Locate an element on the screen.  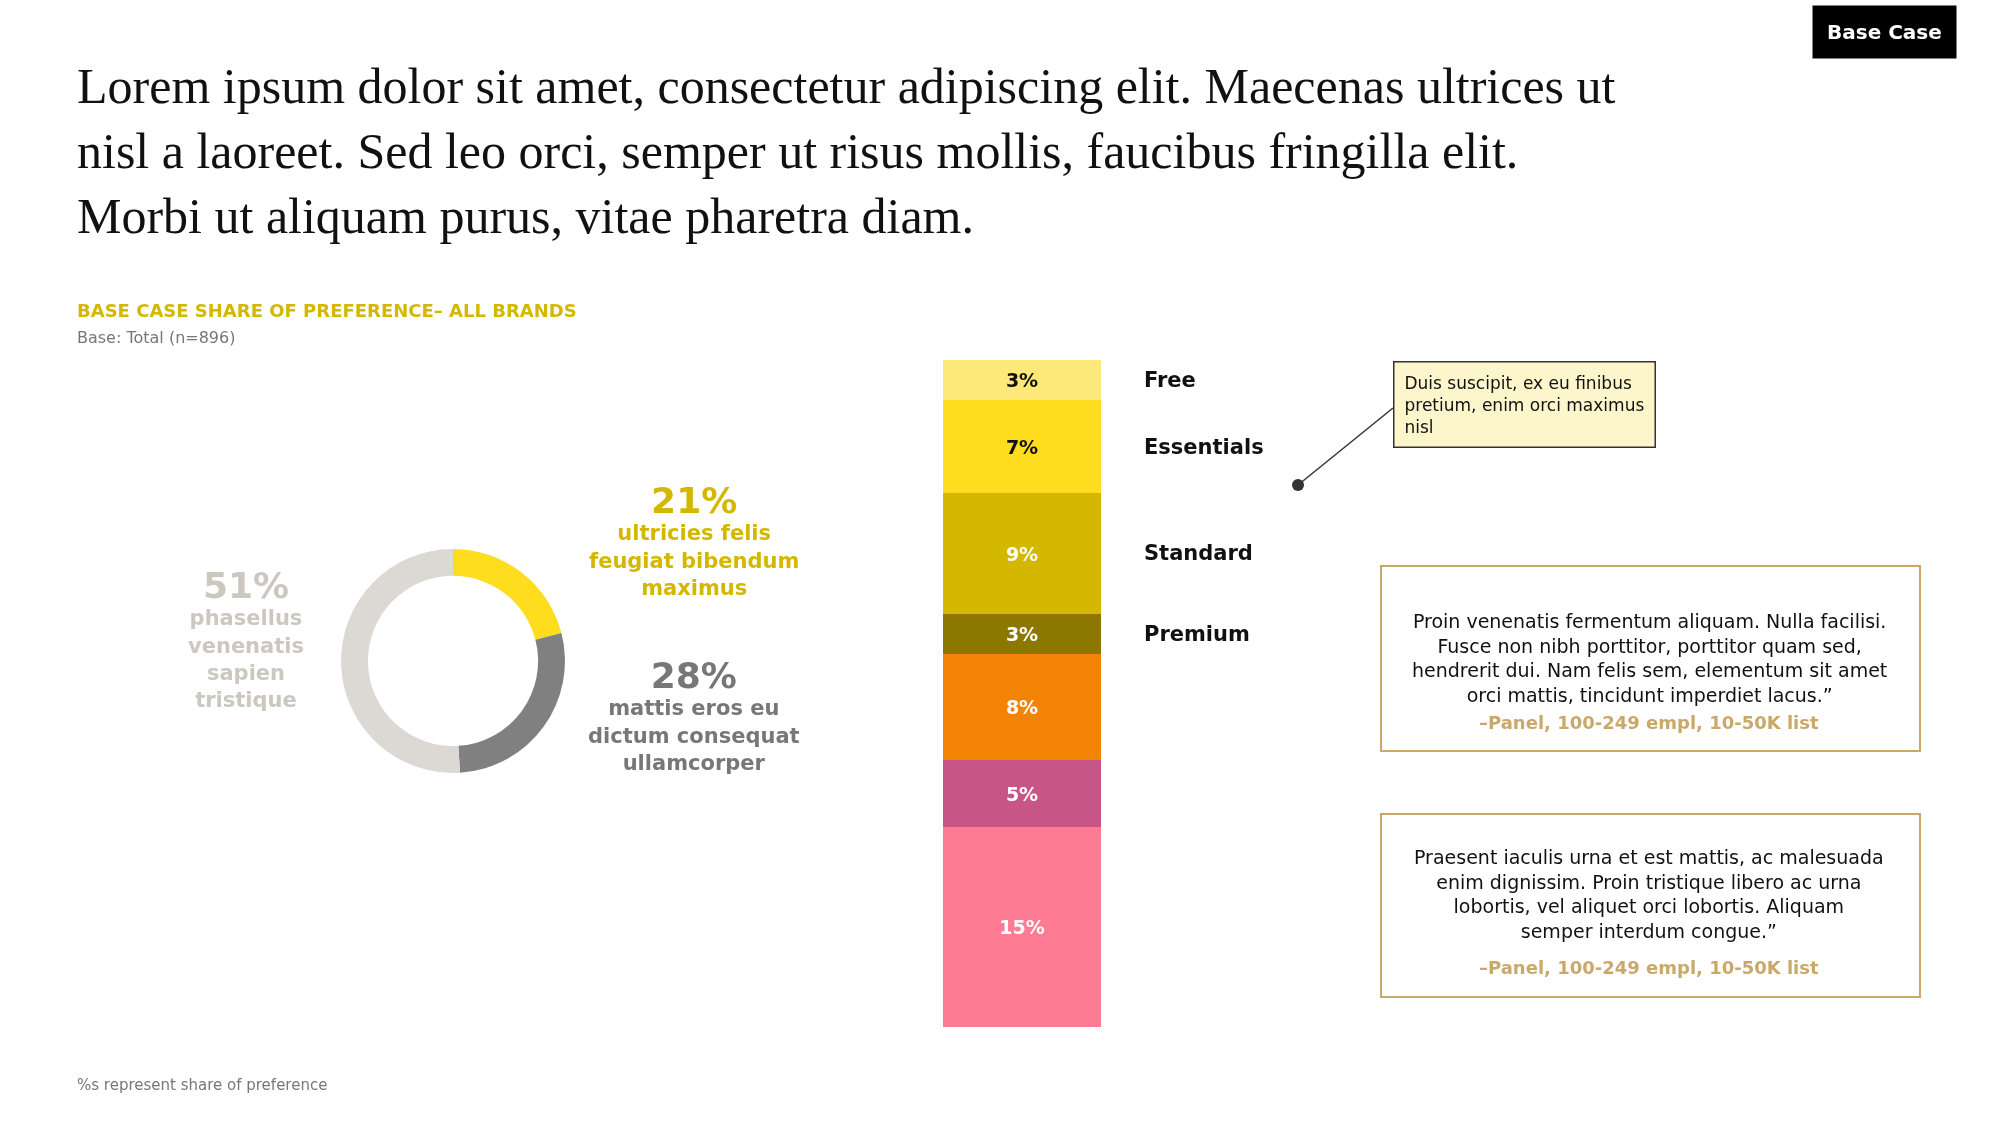
data-label: 7% is located at coordinates (1022, 446).